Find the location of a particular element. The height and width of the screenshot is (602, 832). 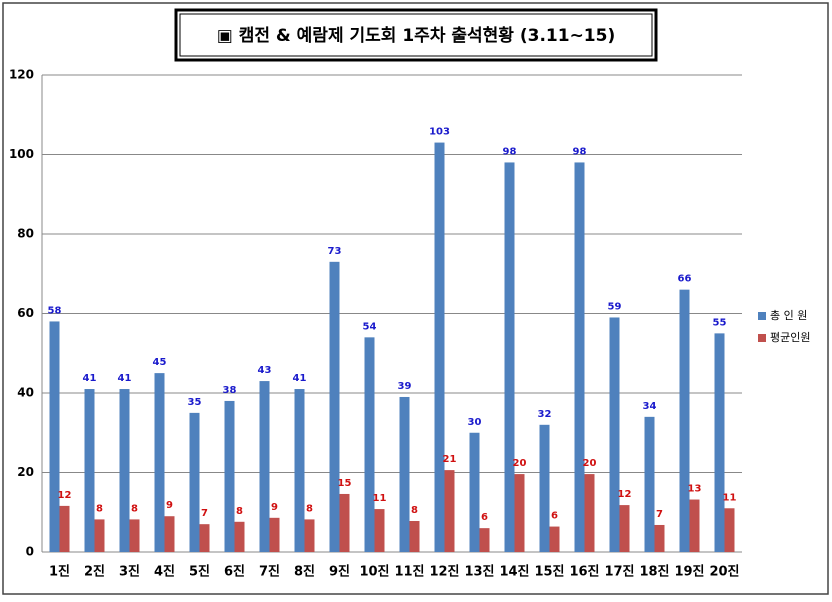

legend-label: 총 인 원 is located at coordinates (788, 315).